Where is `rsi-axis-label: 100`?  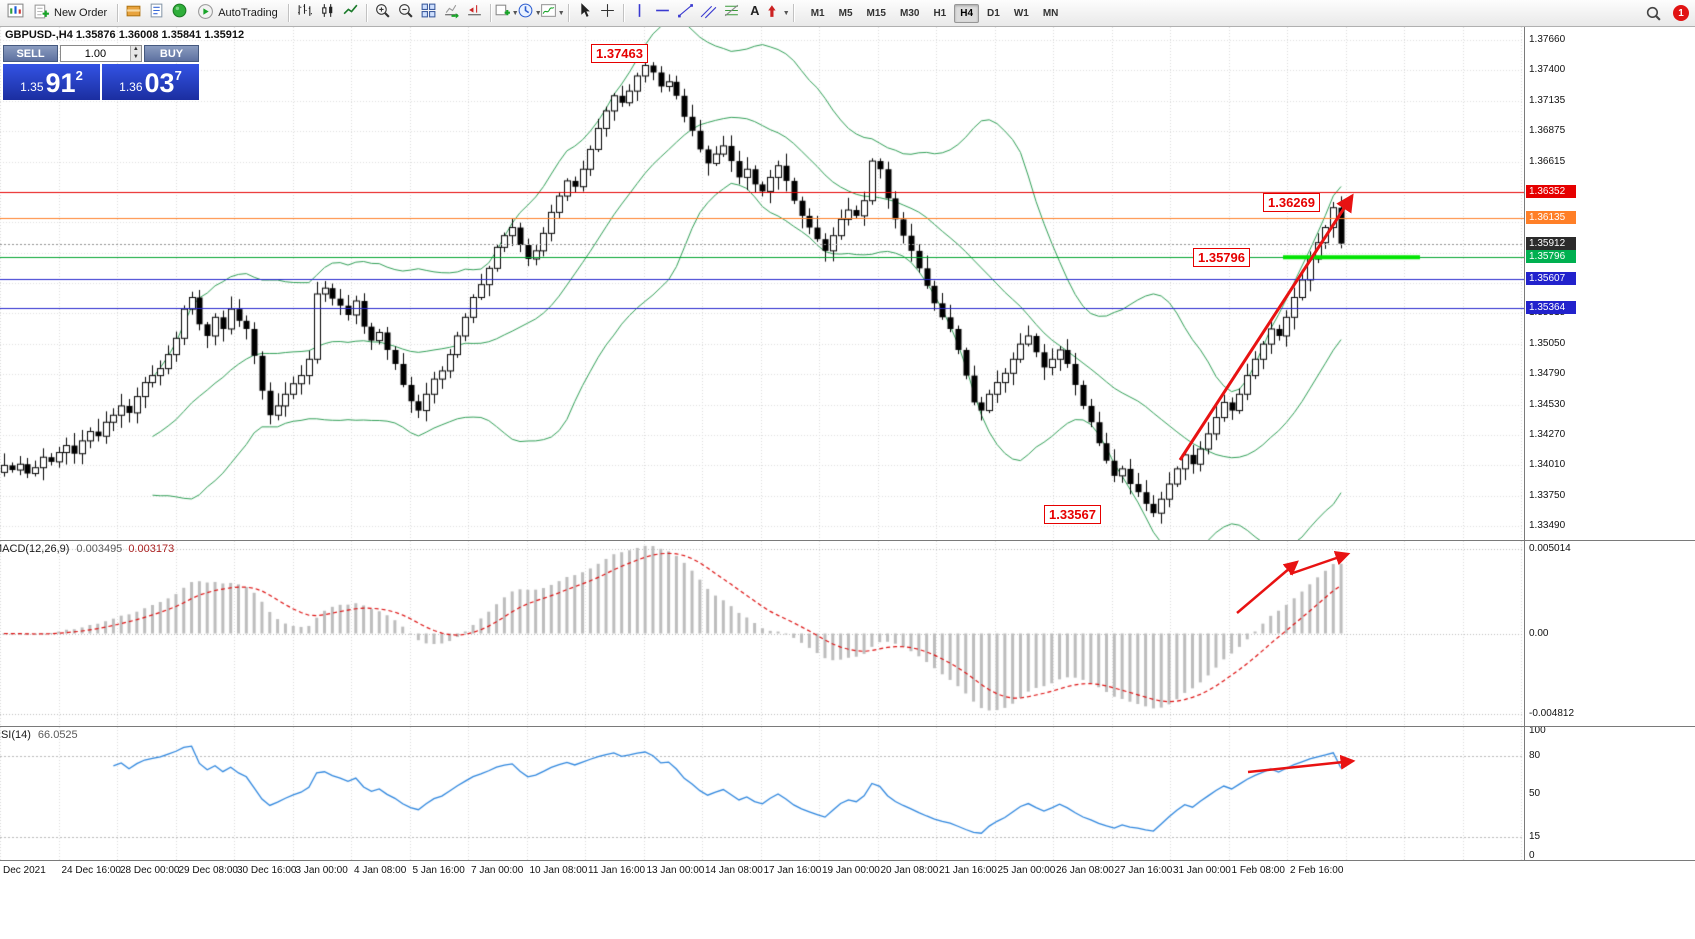 rsi-axis-label: 100 is located at coordinates (1537, 730).